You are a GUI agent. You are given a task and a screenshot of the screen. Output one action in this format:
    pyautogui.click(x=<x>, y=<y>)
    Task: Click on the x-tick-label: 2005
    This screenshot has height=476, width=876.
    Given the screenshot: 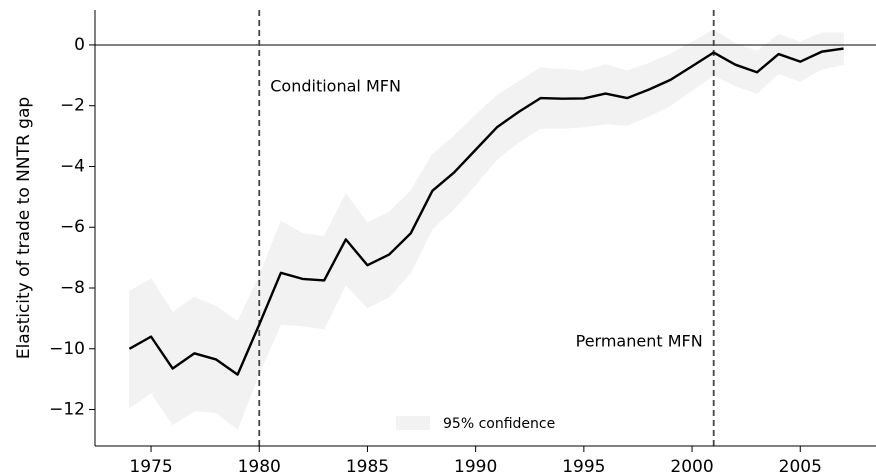 What is the action you would take?
    pyautogui.click(x=800, y=466)
    